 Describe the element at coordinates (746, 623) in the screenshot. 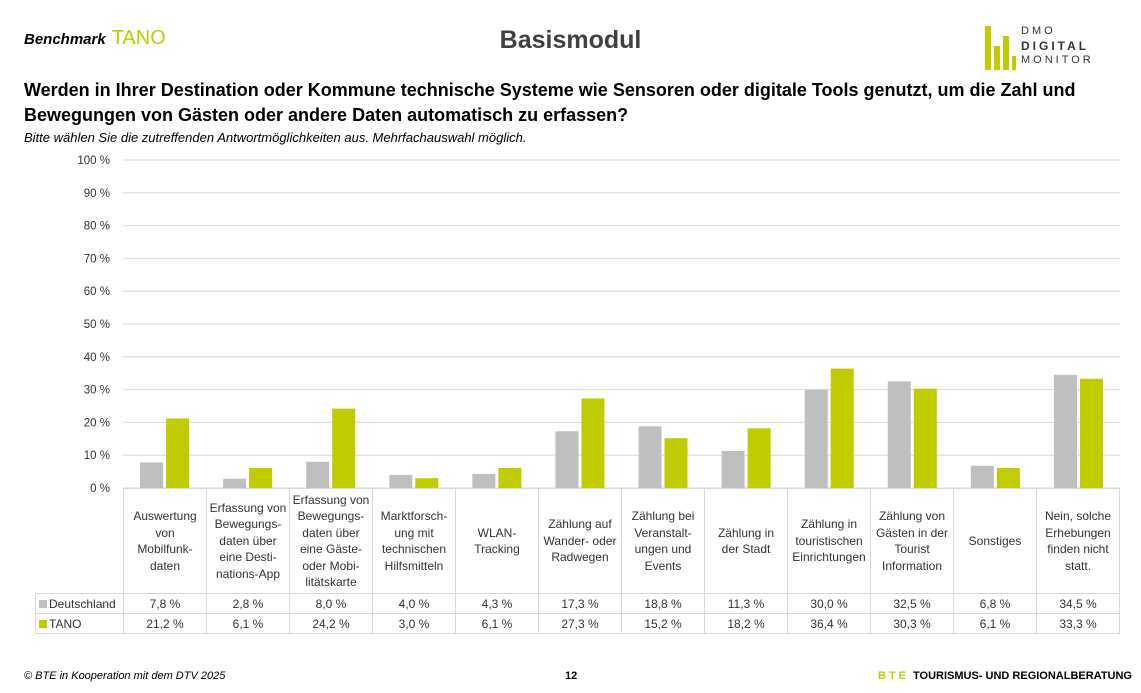

I see `data-label: 18,2 %` at that location.